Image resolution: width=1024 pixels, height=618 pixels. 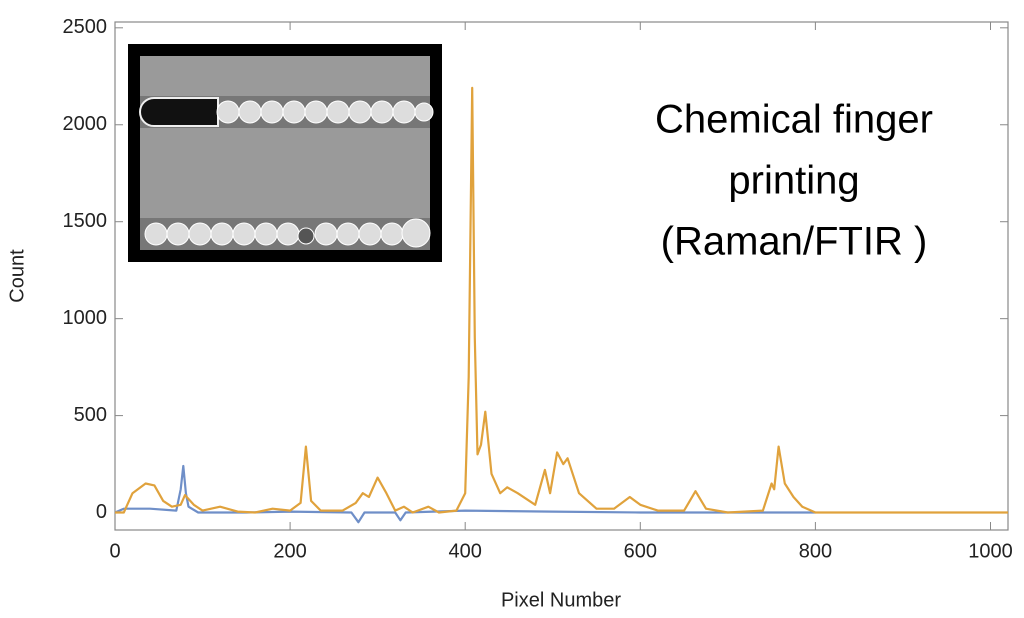 What do you see at coordinates (85, 27) in the screenshot?
I see `y-tick-label: 2500` at bounding box center [85, 27].